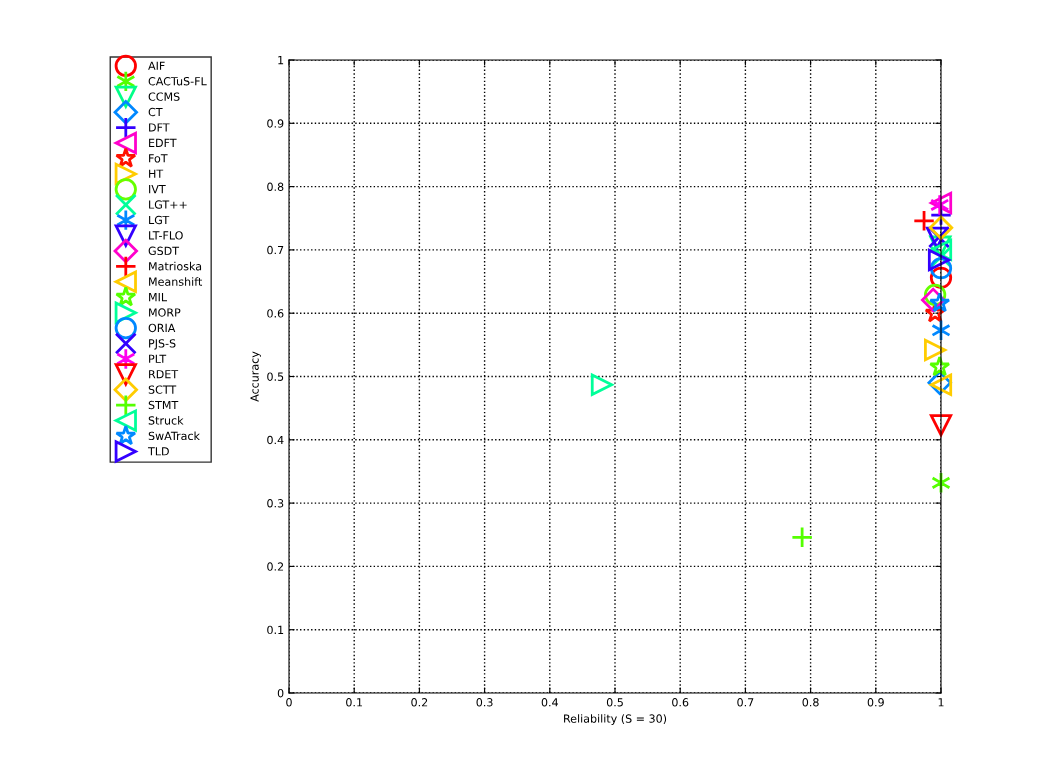 This screenshot has height=780, width=1040. What do you see at coordinates (289, 702) in the screenshot?
I see `x-tick-label: 0` at bounding box center [289, 702].